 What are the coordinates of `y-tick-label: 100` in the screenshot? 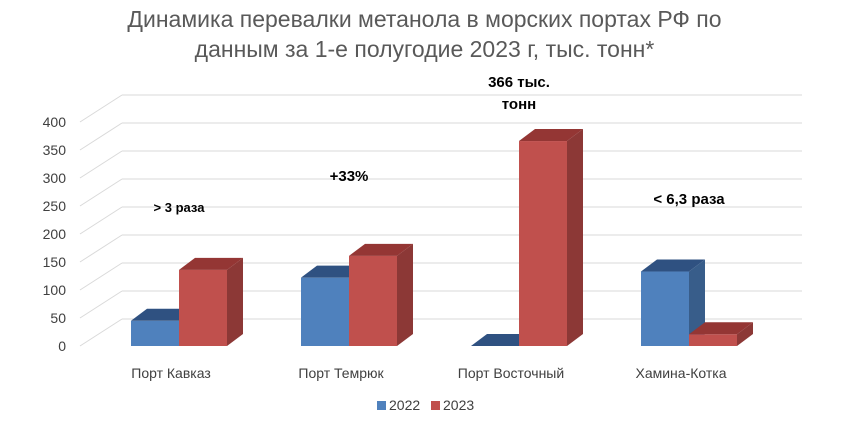 It's located at (55, 290).